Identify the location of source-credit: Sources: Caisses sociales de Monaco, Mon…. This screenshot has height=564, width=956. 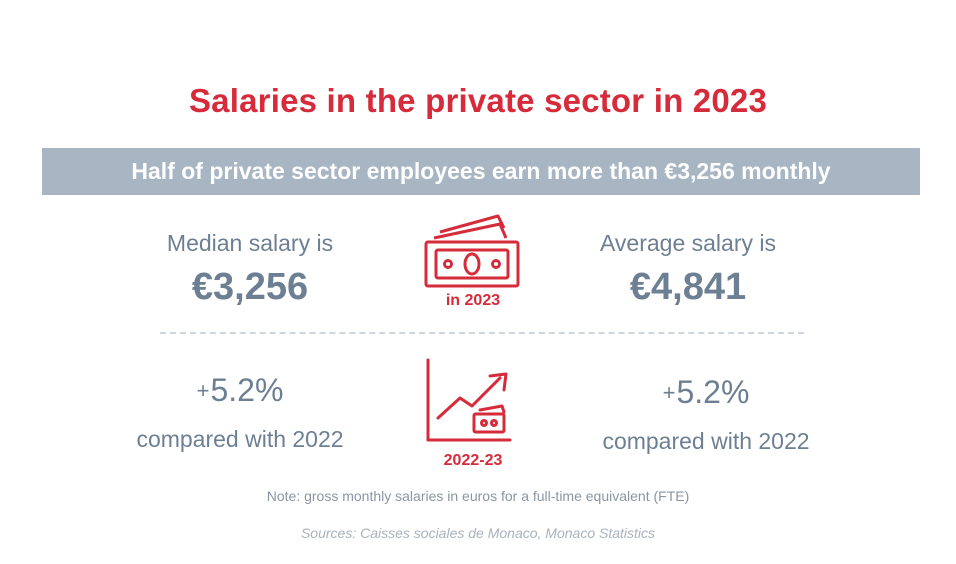
(478, 533).